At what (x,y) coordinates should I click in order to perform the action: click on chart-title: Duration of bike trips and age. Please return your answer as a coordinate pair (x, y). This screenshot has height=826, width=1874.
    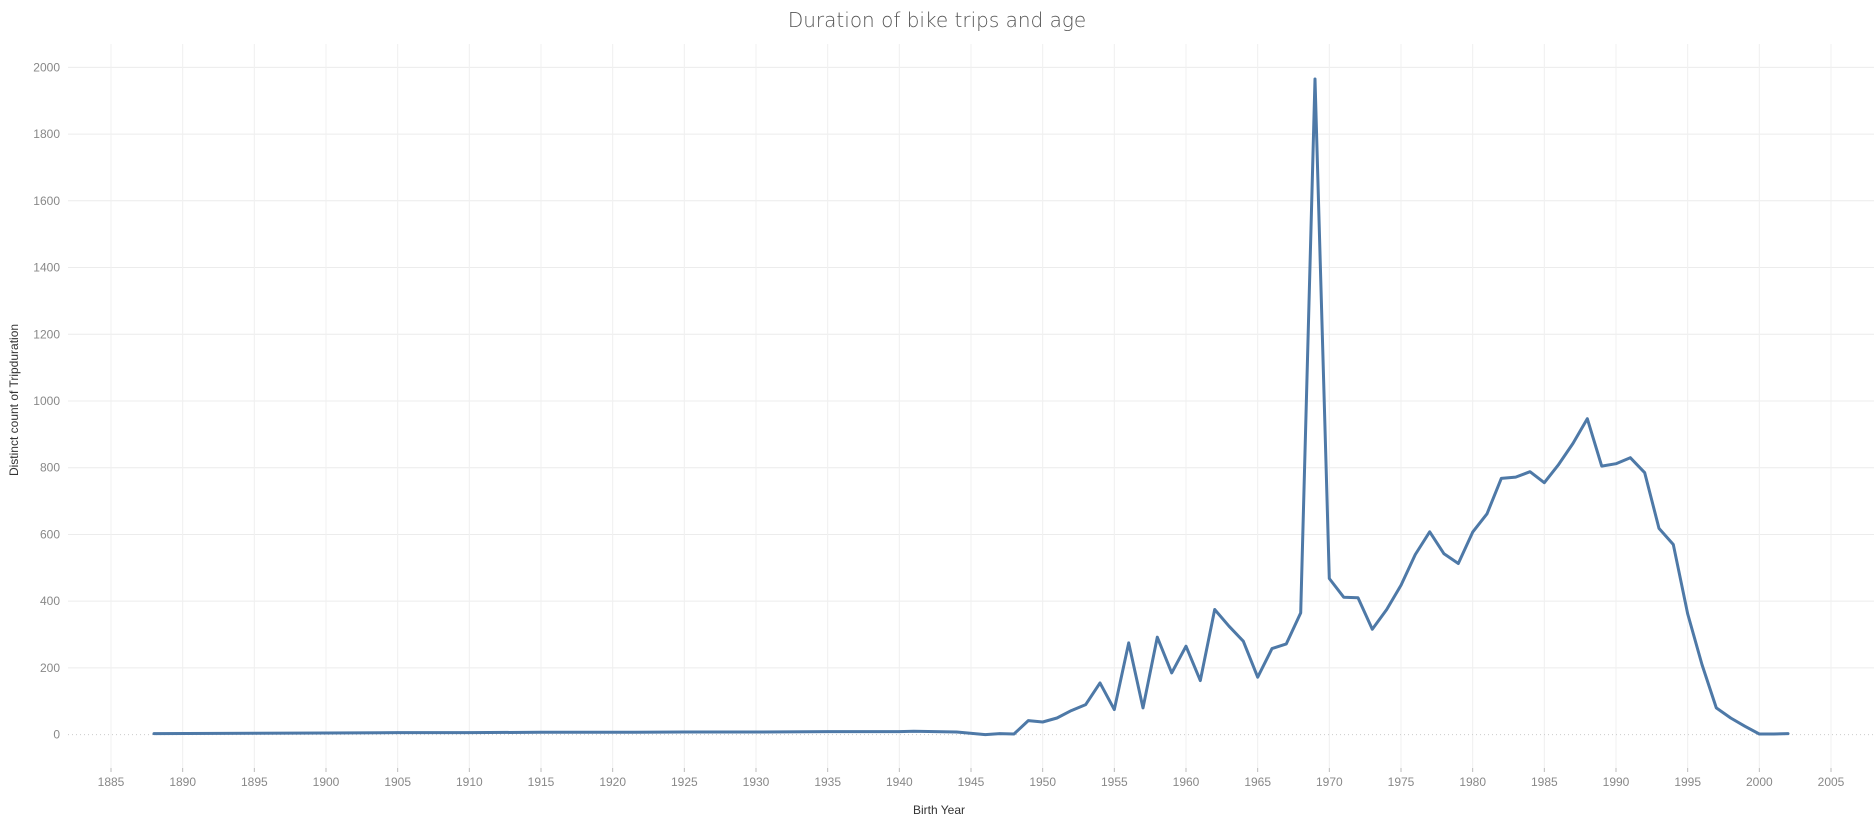
    Looking at the image, I should click on (937, 20).